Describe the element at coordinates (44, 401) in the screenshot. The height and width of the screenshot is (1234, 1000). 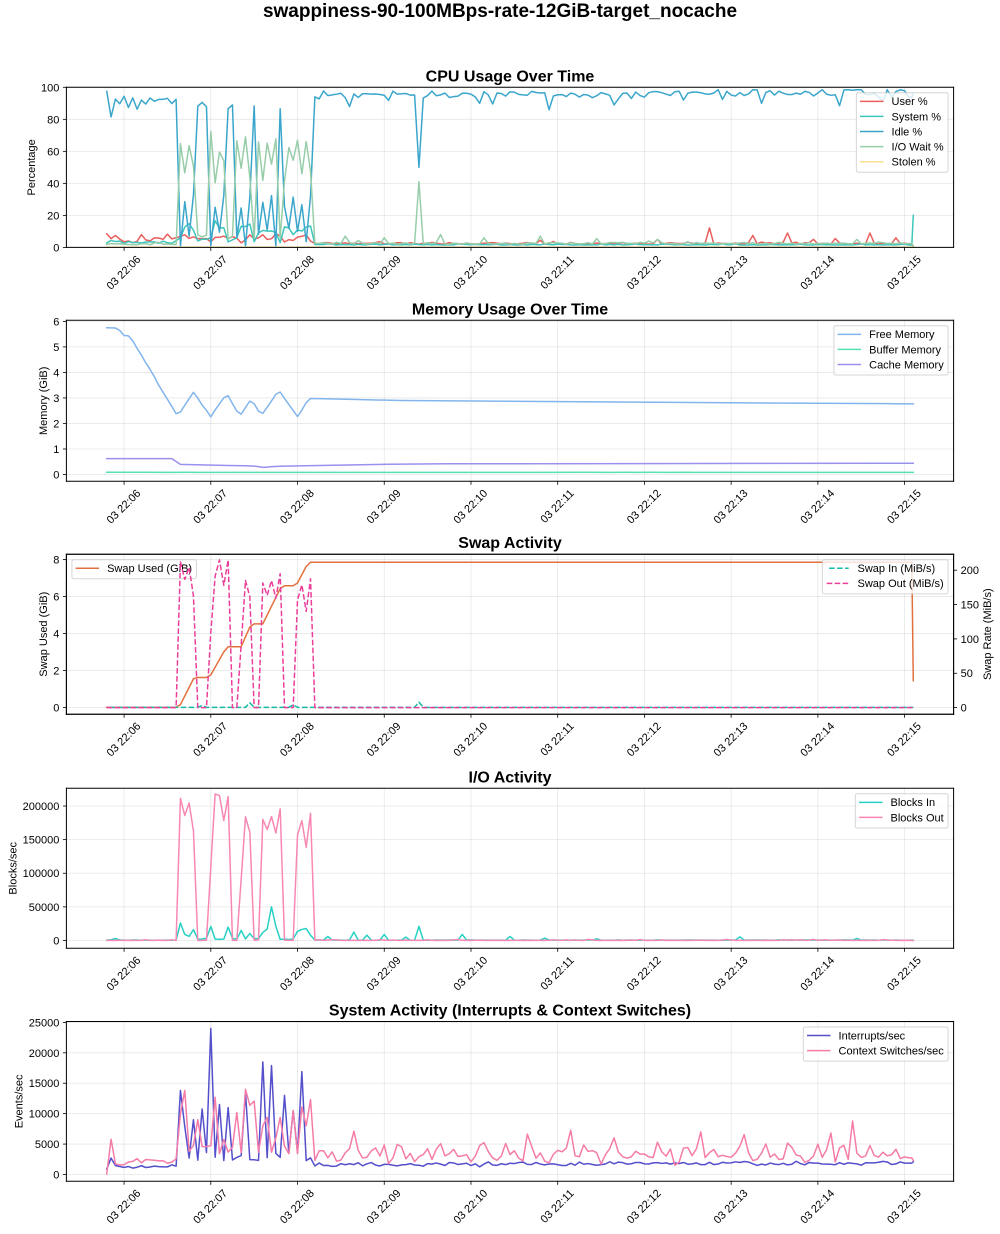
I see `svg-text: Memory (GiB)` at that location.